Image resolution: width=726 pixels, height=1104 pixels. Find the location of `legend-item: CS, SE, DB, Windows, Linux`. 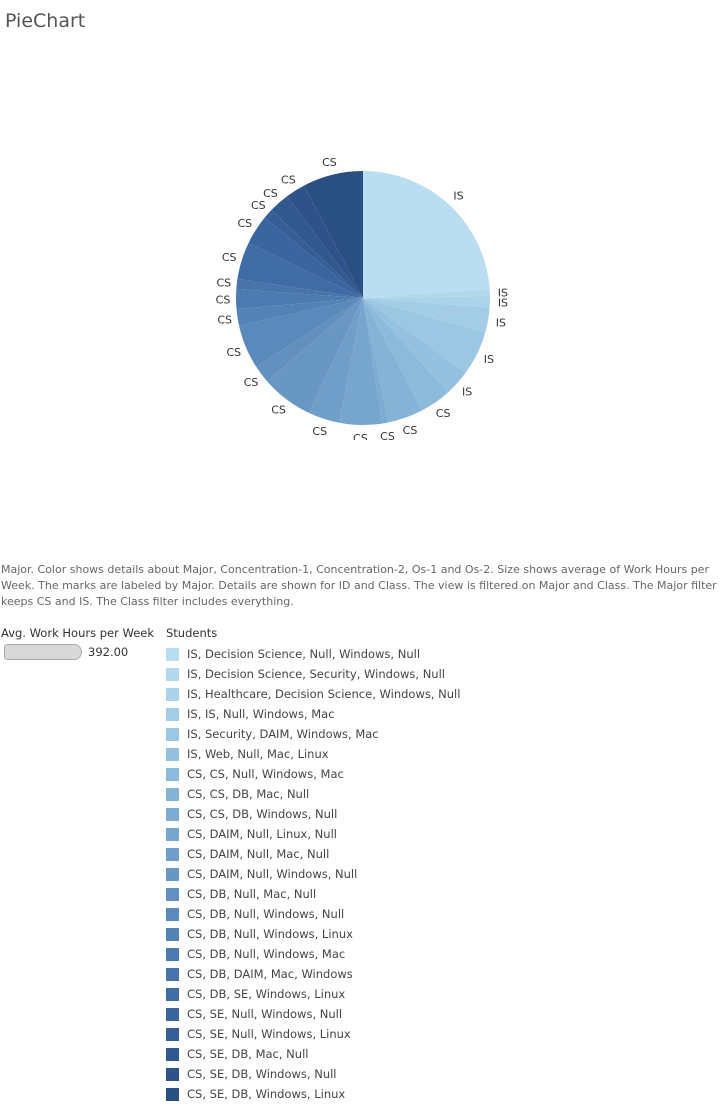

legend-item: CS, SE, DB, Windows, Linux is located at coordinates (313, 1094).